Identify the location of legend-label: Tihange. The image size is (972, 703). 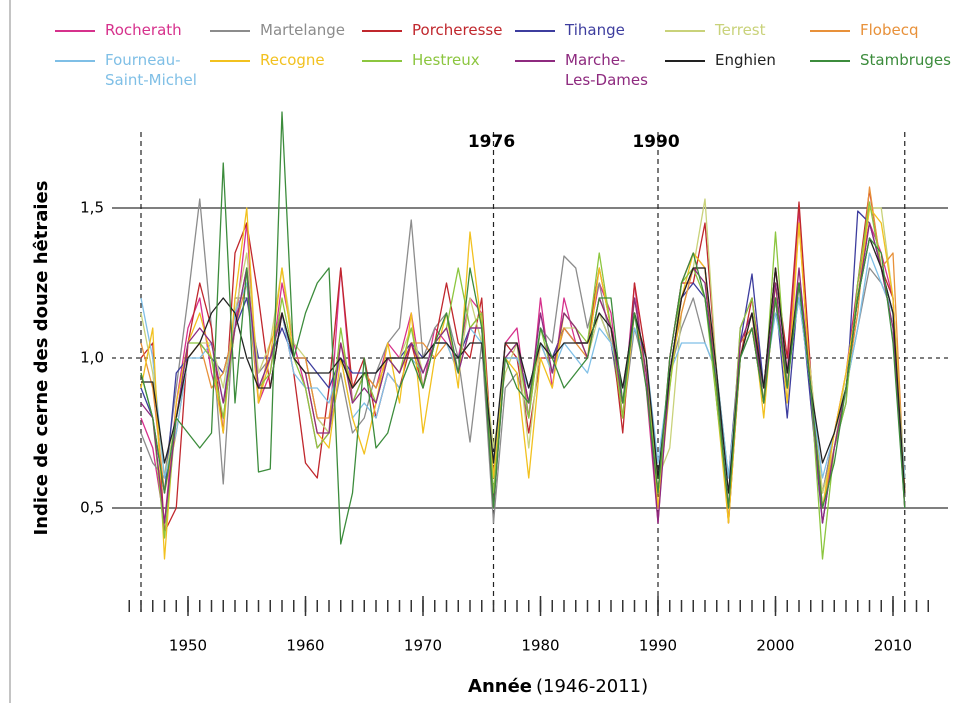
(595, 30).